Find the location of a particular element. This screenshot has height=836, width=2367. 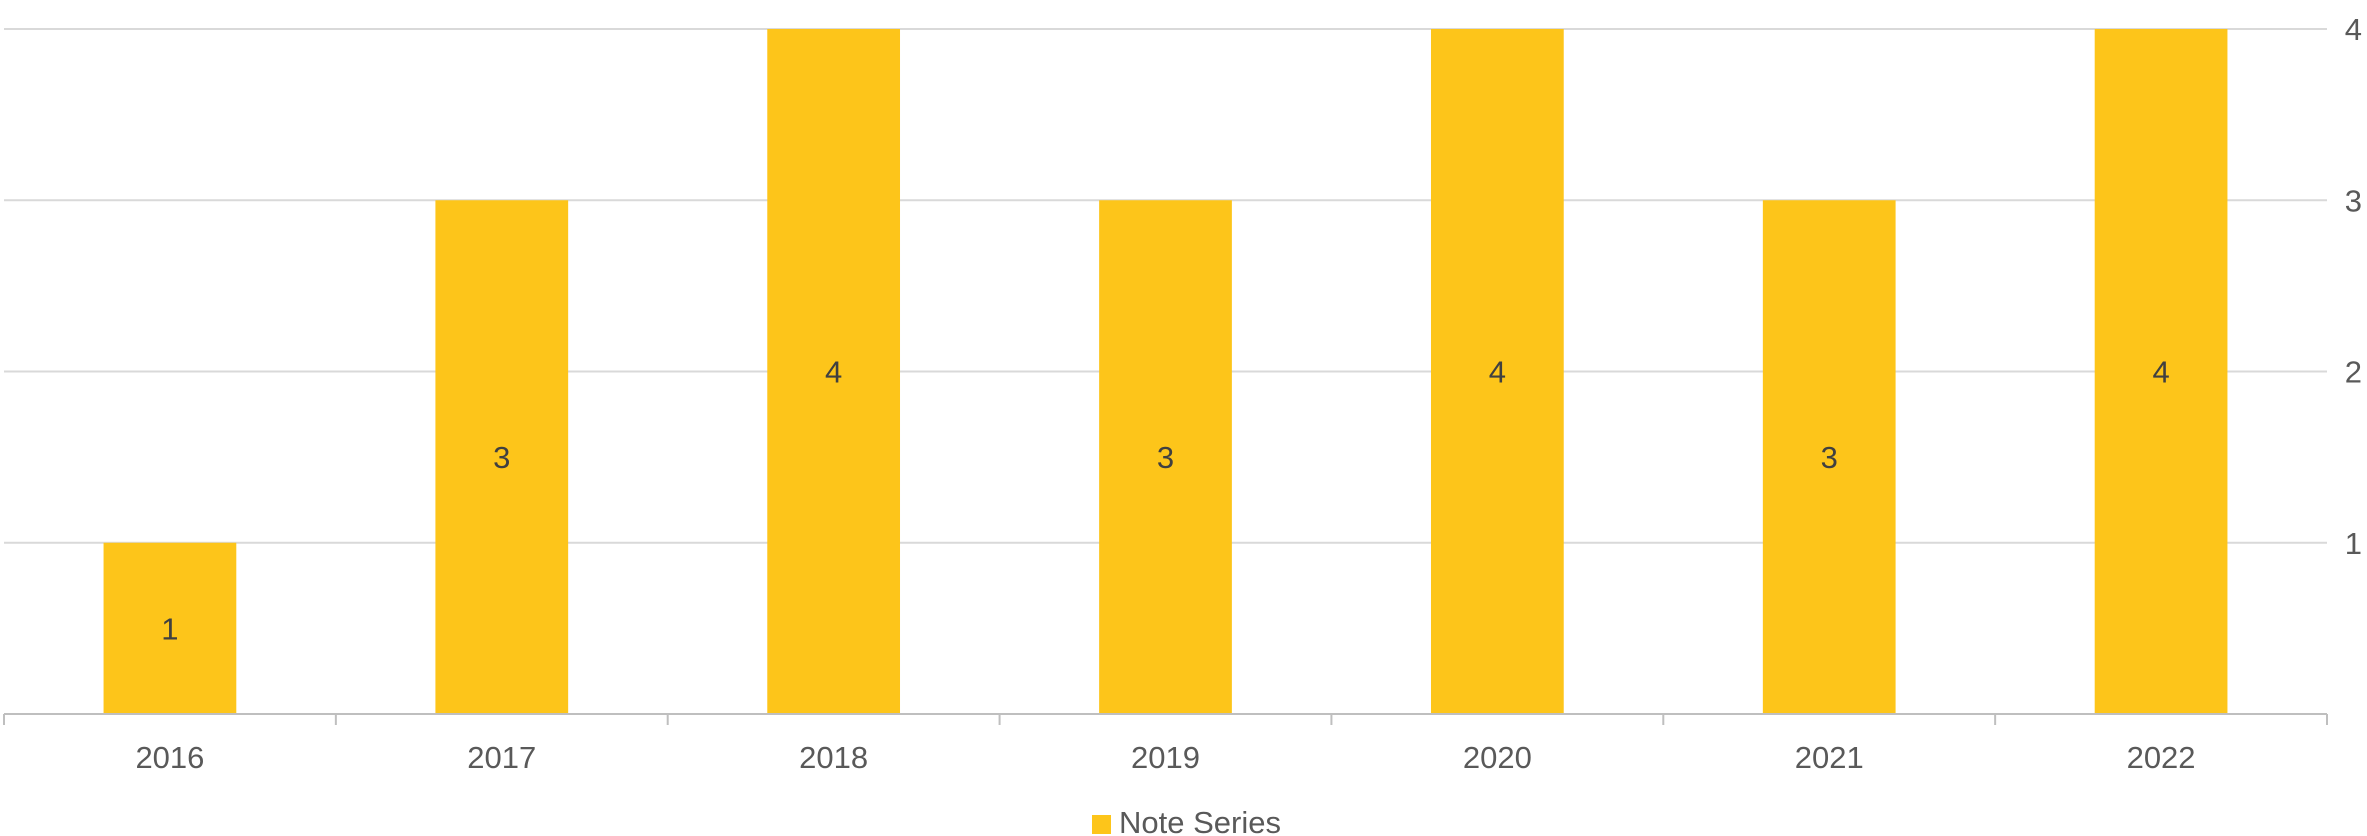

data-label: 1 is located at coordinates (169, 628).